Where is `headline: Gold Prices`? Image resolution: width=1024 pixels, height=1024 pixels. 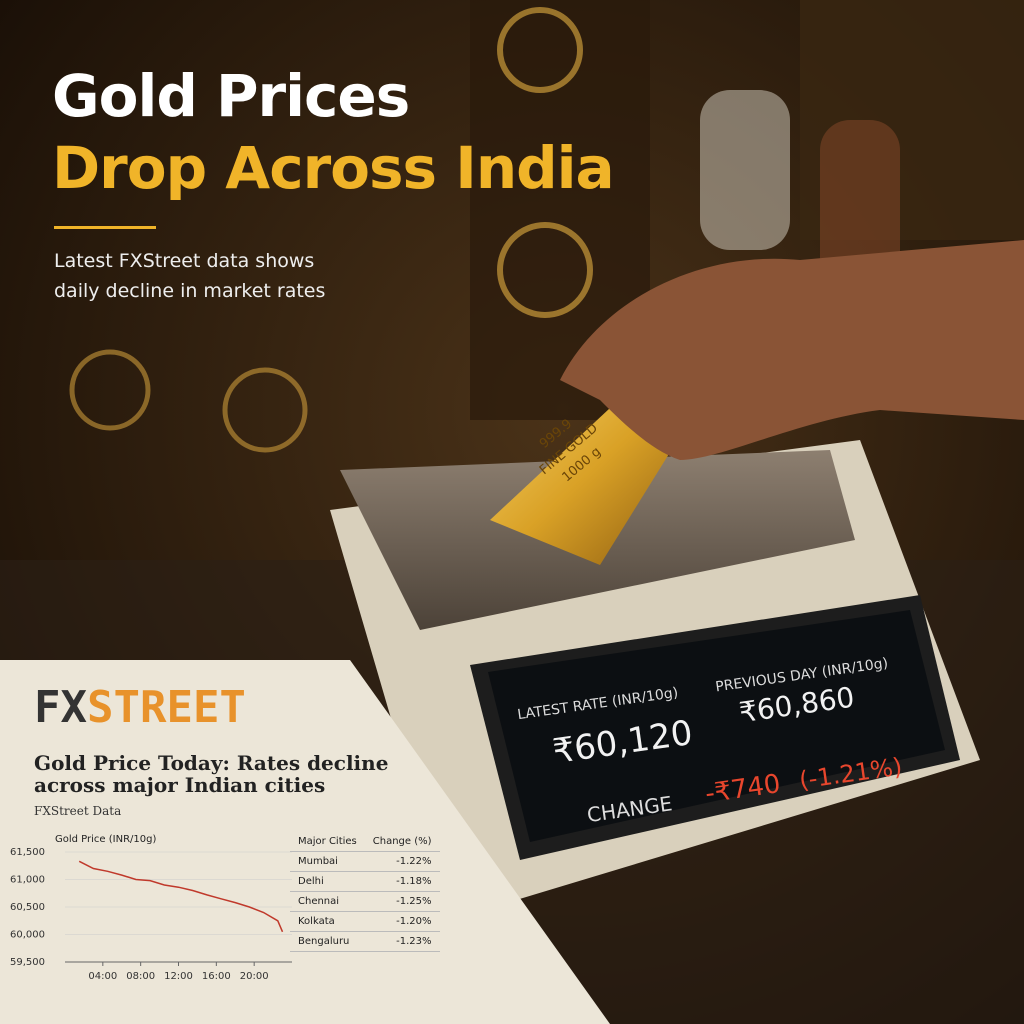
headline: Gold Prices is located at coordinates (231, 96).